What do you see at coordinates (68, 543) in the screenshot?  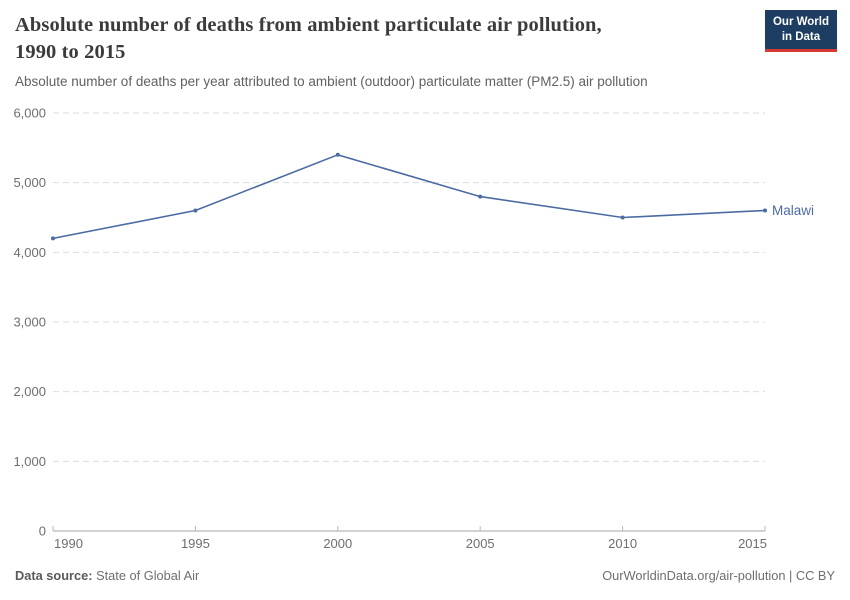 I see `x-tick-label: 1990` at bounding box center [68, 543].